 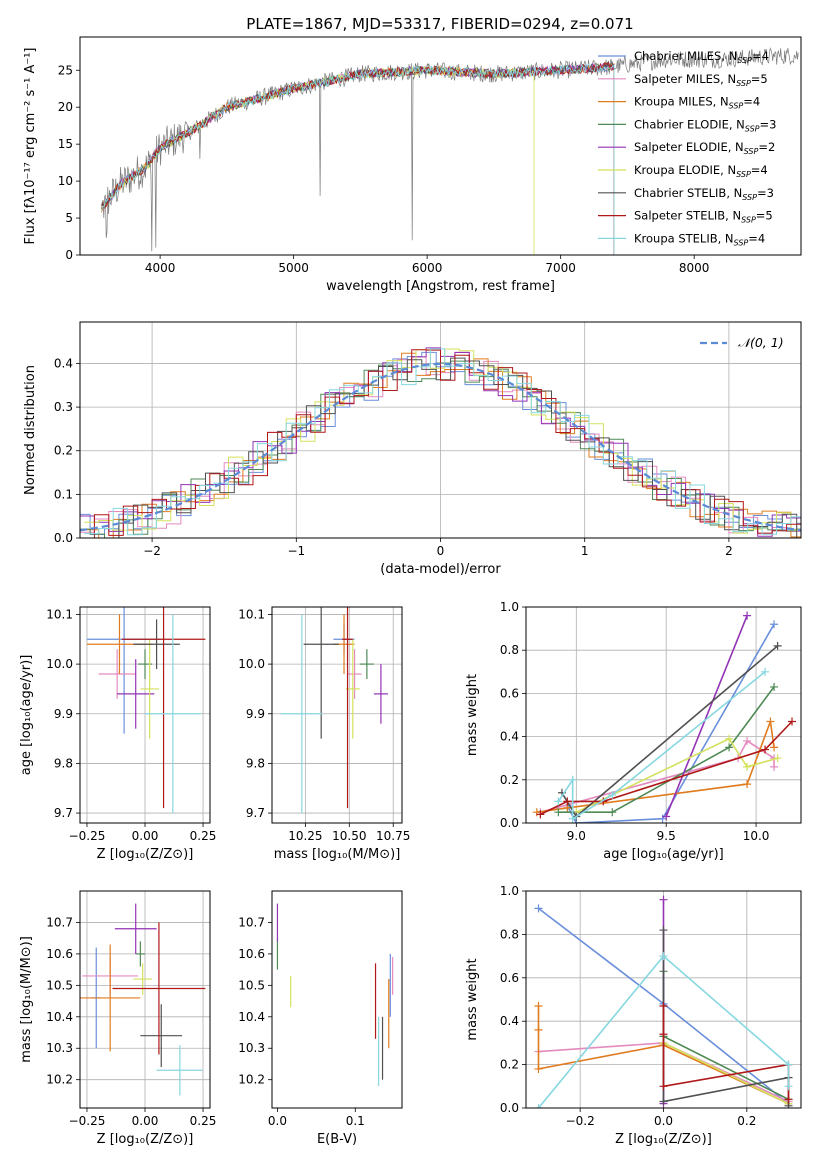 What do you see at coordinates (296, 551) in the screenshot?
I see `x-tick-label: −1` at bounding box center [296, 551].